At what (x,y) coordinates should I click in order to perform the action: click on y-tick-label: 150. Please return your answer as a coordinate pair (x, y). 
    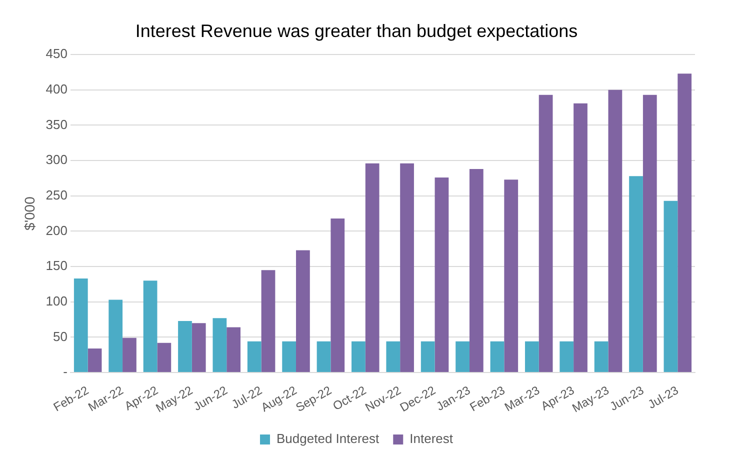
    Looking at the image, I should click on (57, 266).